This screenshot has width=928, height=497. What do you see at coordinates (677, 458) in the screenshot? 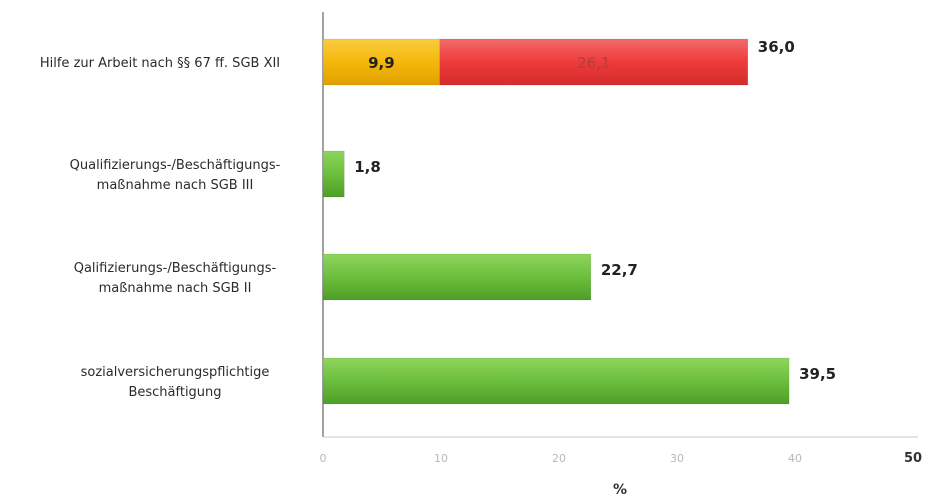
I see `x-tick-label: 30` at bounding box center [677, 458].